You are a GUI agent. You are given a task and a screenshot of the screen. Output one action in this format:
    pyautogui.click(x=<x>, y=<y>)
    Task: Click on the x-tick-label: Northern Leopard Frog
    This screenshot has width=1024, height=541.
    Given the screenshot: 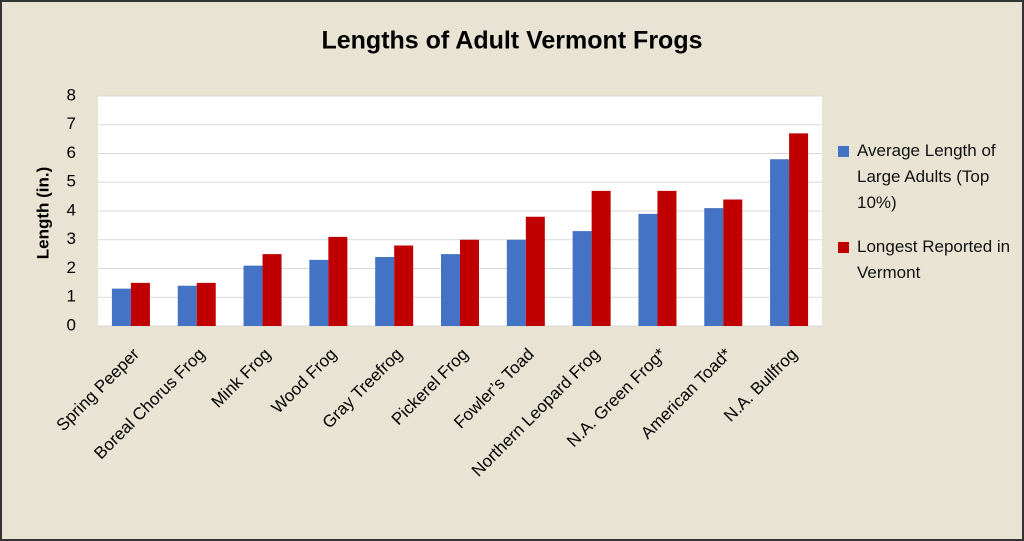 What is the action you would take?
    pyautogui.click(x=536, y=413)
    